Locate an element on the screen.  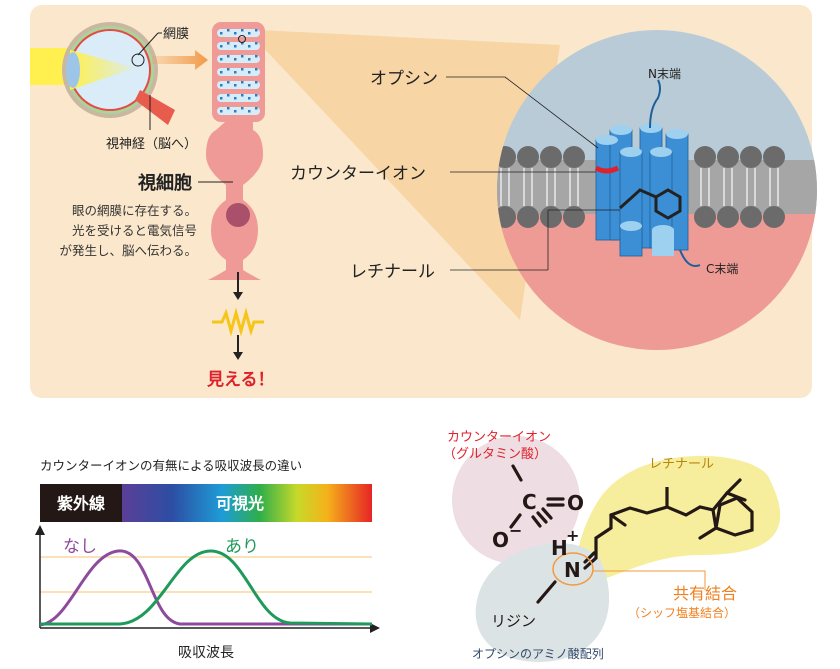
atom-n: N is located at coordinates (572, 570).